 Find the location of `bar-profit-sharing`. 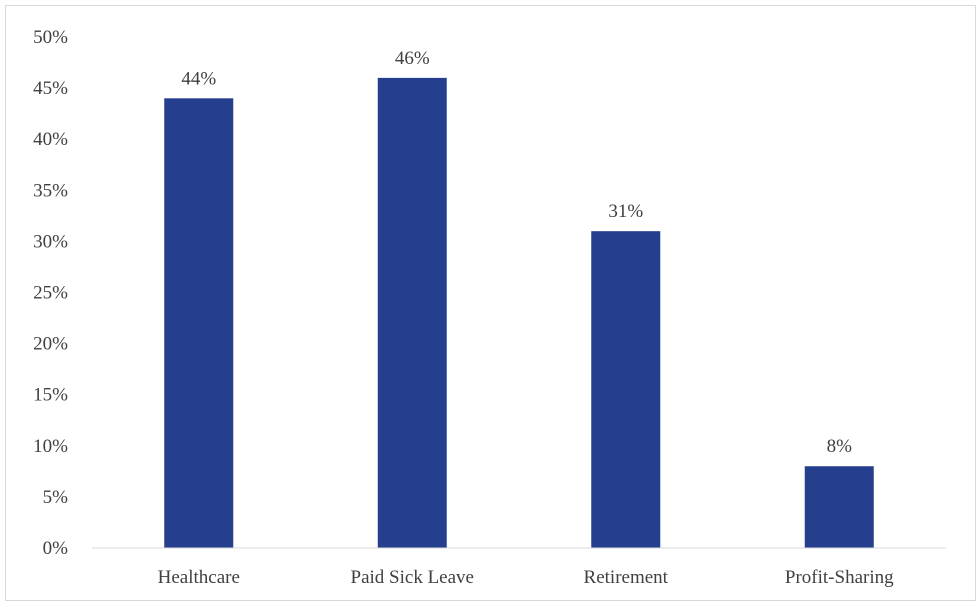

bar-profit-sharing is located at coordinates (839, 507).